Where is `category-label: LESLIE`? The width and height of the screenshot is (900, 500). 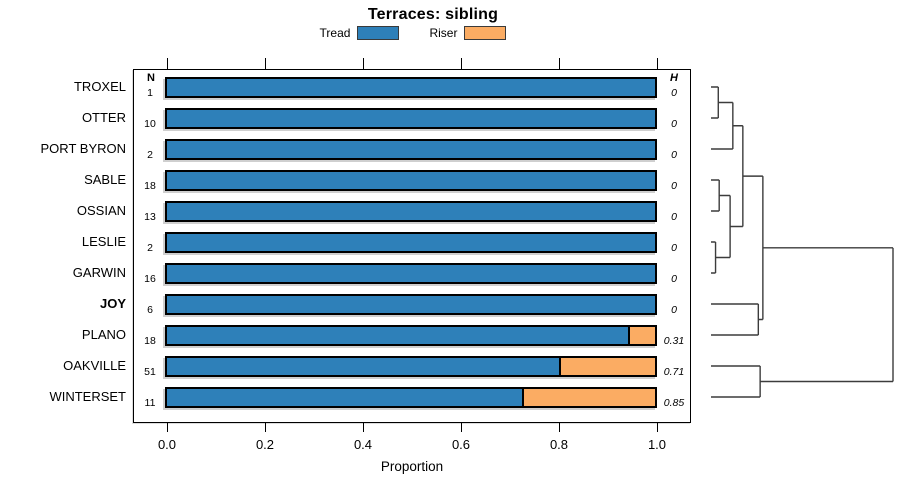 category-label: LESLIE is located at coordinates (103, 241).